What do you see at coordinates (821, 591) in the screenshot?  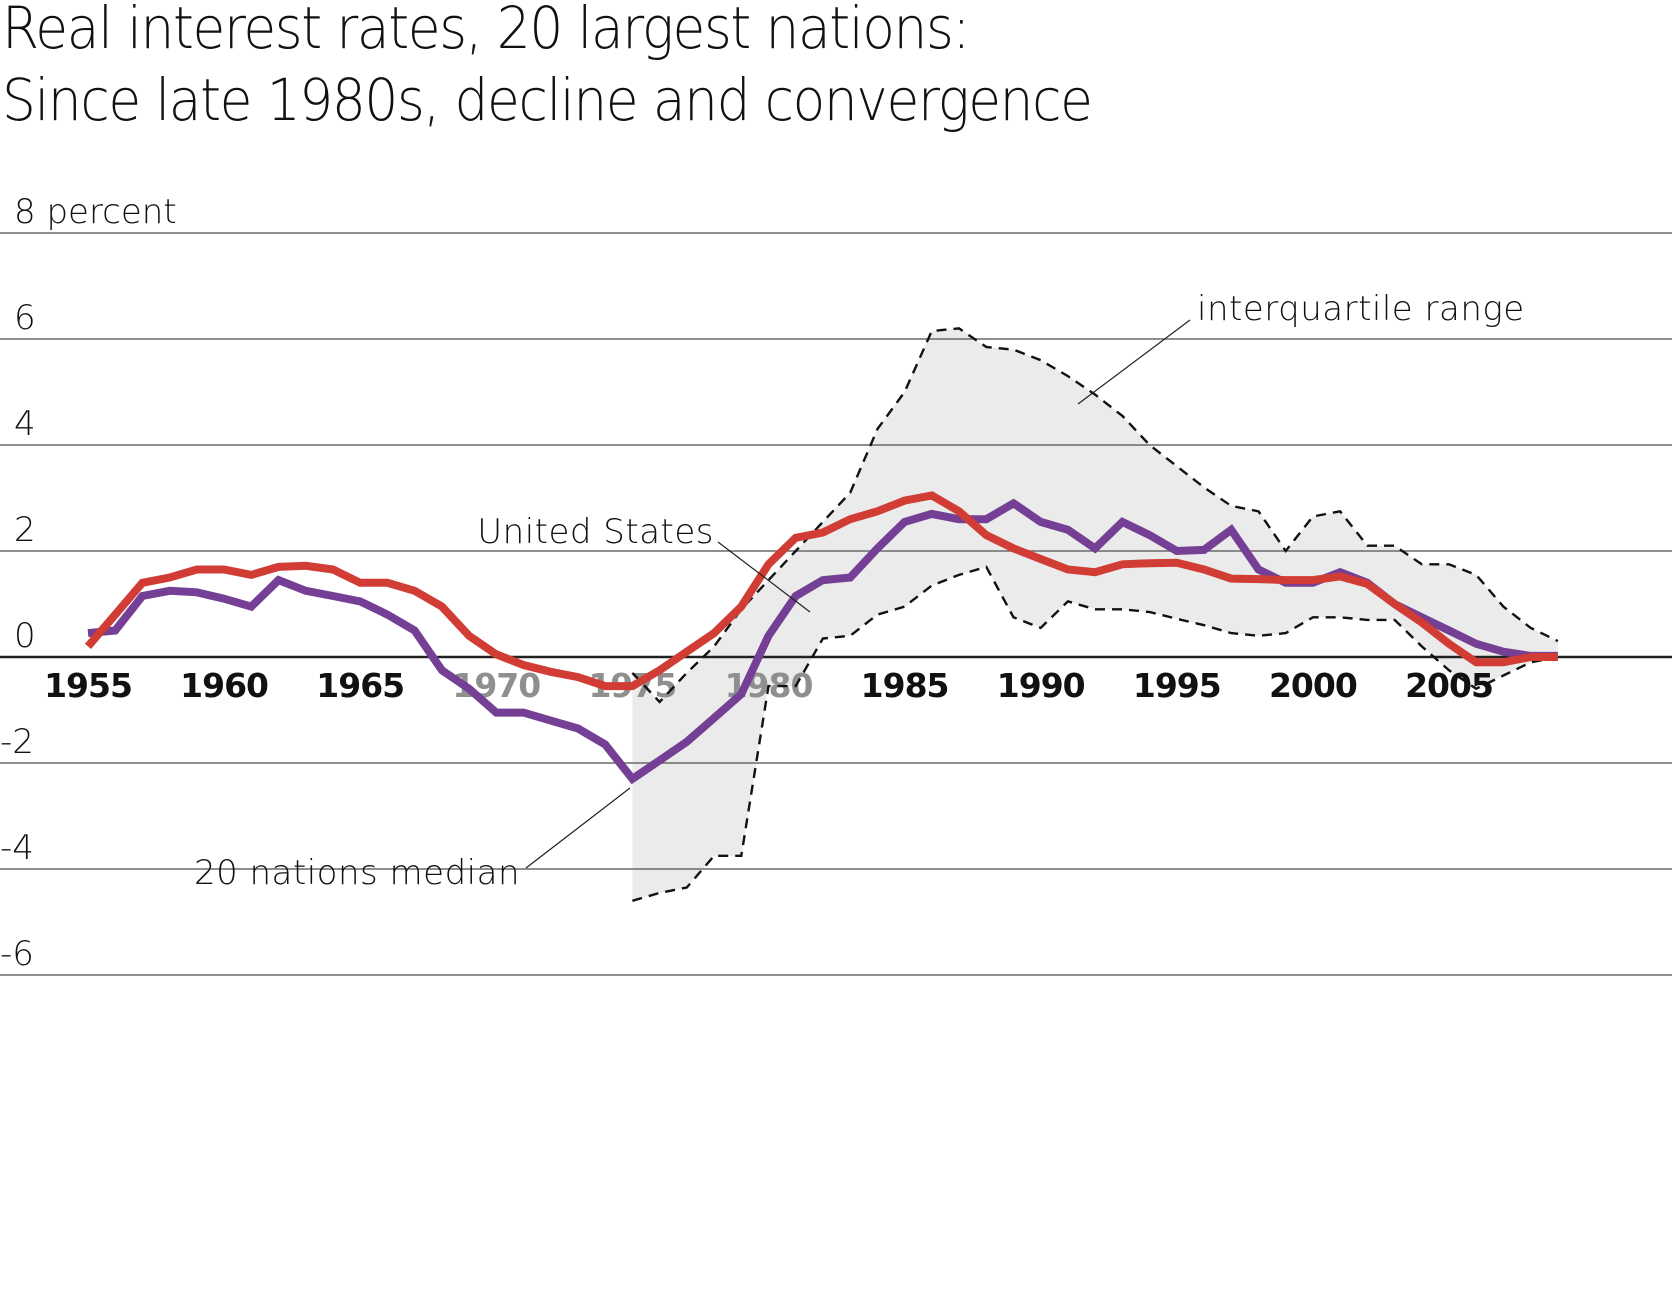 I see `united-states-line` at bounding box center [821, 591].